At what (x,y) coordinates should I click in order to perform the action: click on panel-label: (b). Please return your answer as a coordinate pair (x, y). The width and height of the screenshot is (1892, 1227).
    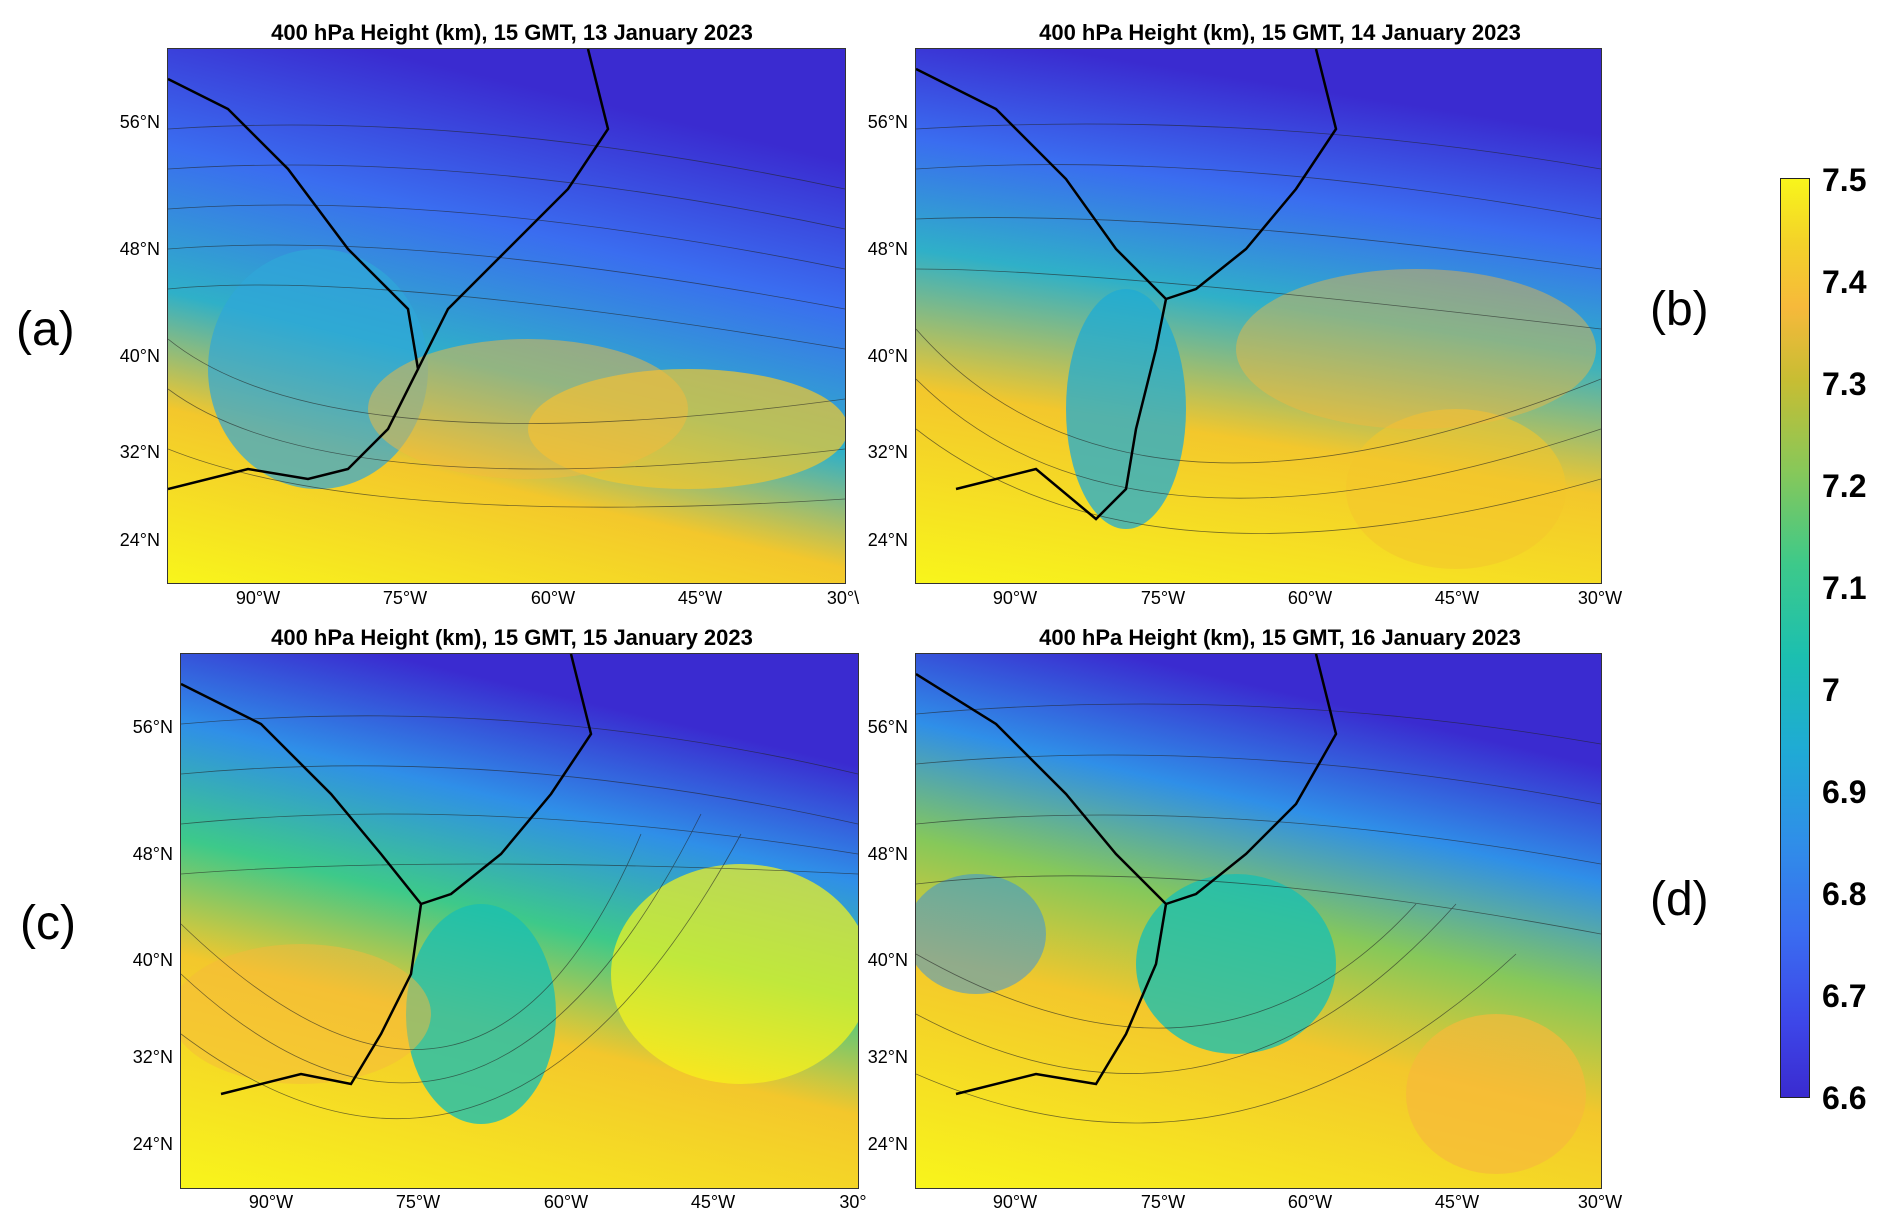
    Looking at the image, I should click on (1679, 309).